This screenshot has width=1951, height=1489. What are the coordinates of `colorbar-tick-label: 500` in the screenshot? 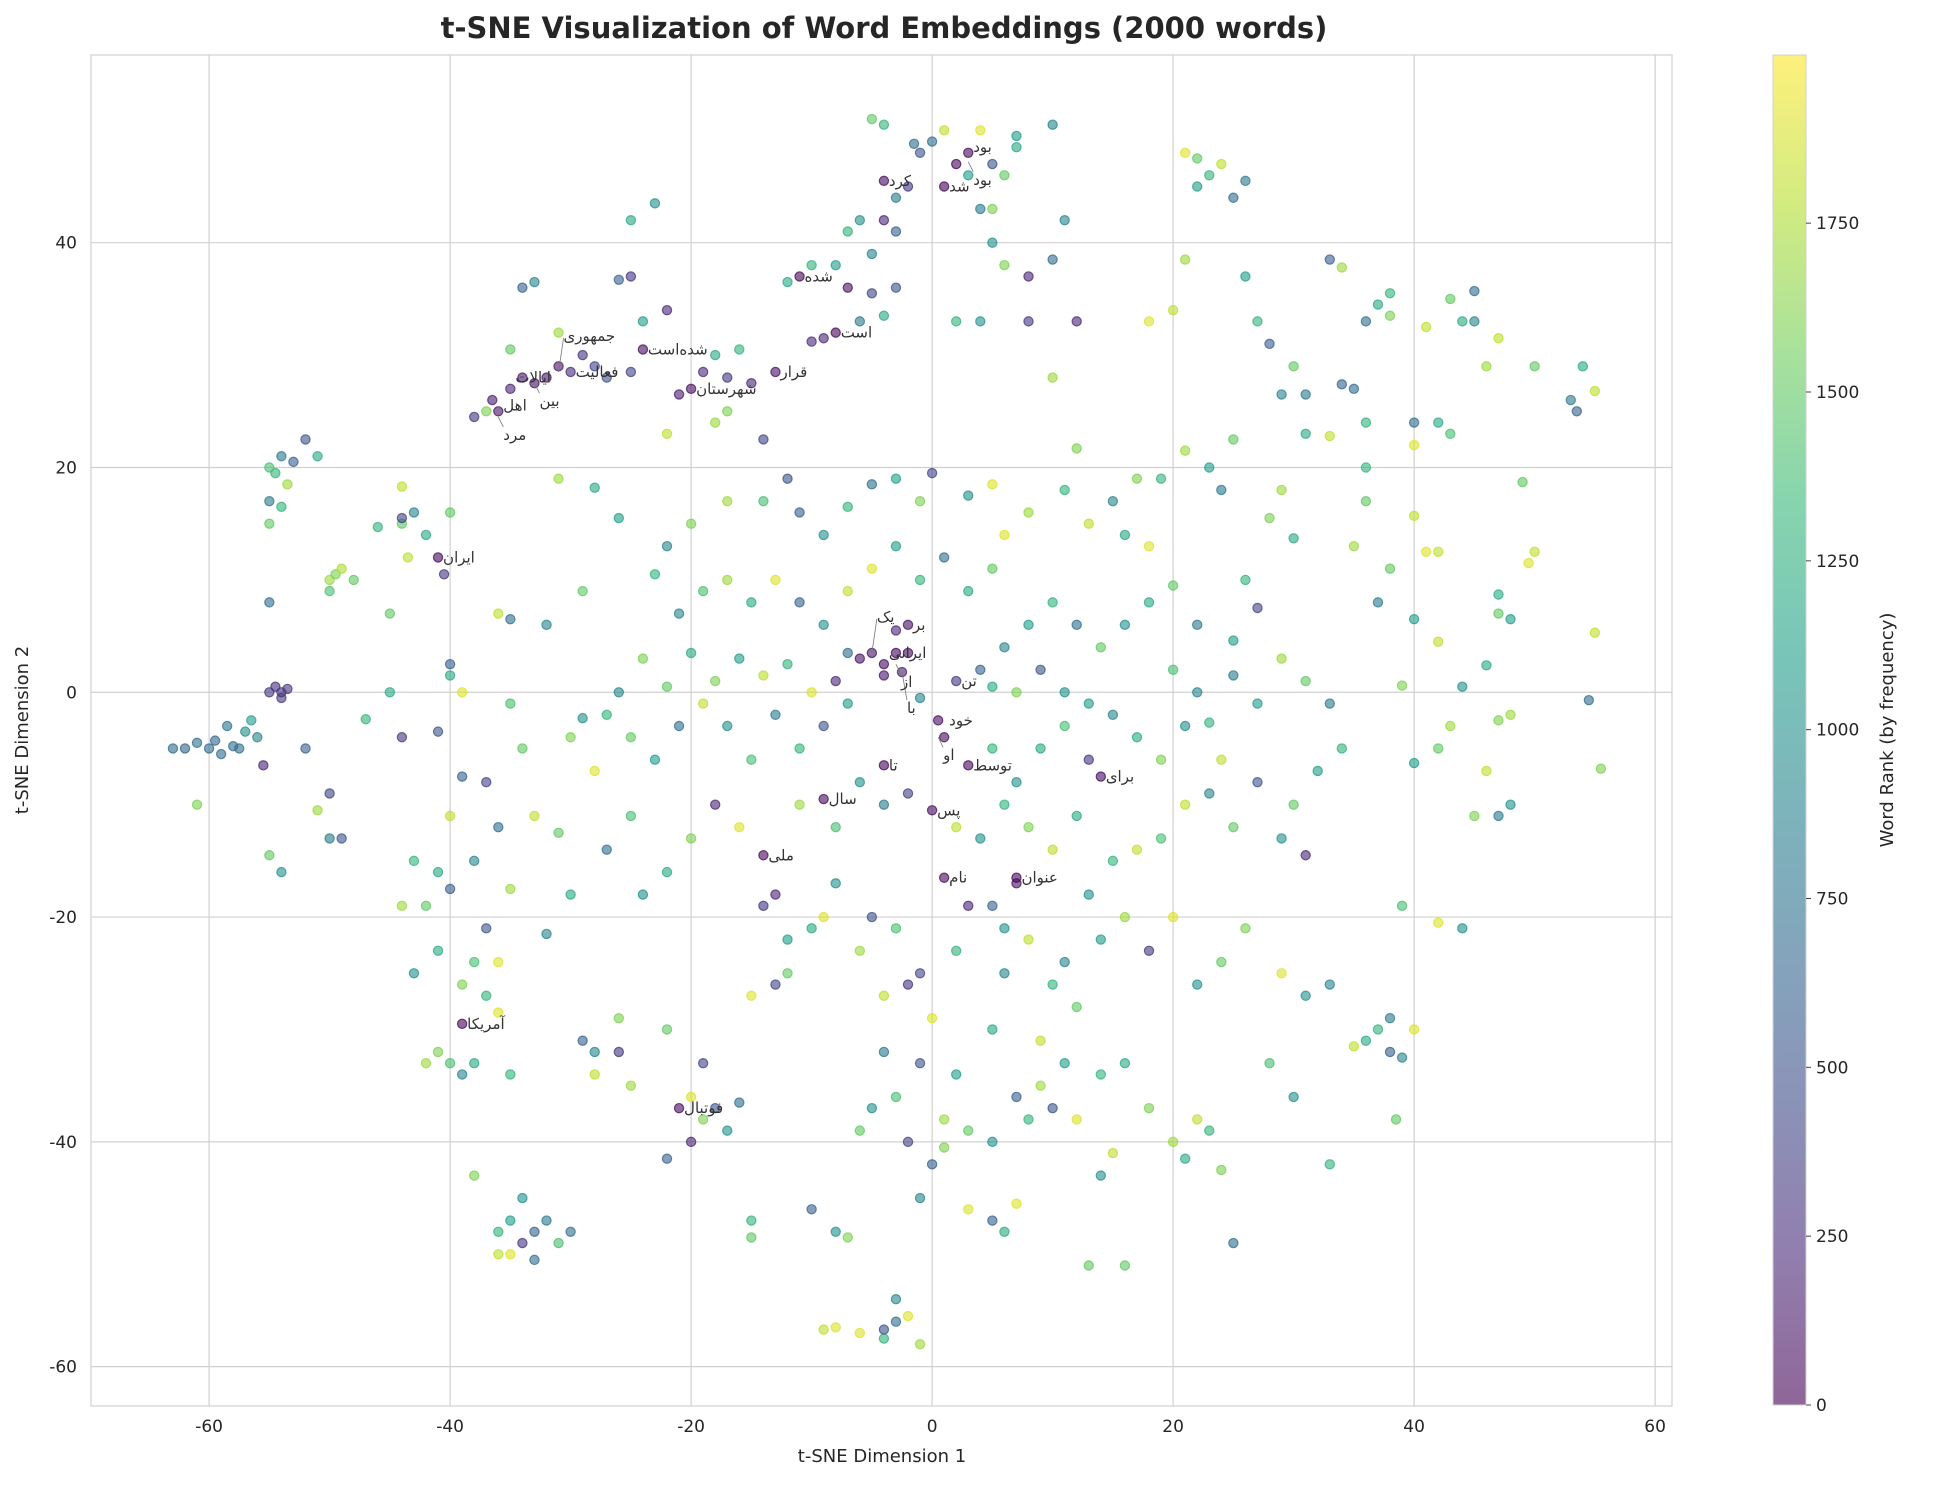 It's located at (1832, 1068).